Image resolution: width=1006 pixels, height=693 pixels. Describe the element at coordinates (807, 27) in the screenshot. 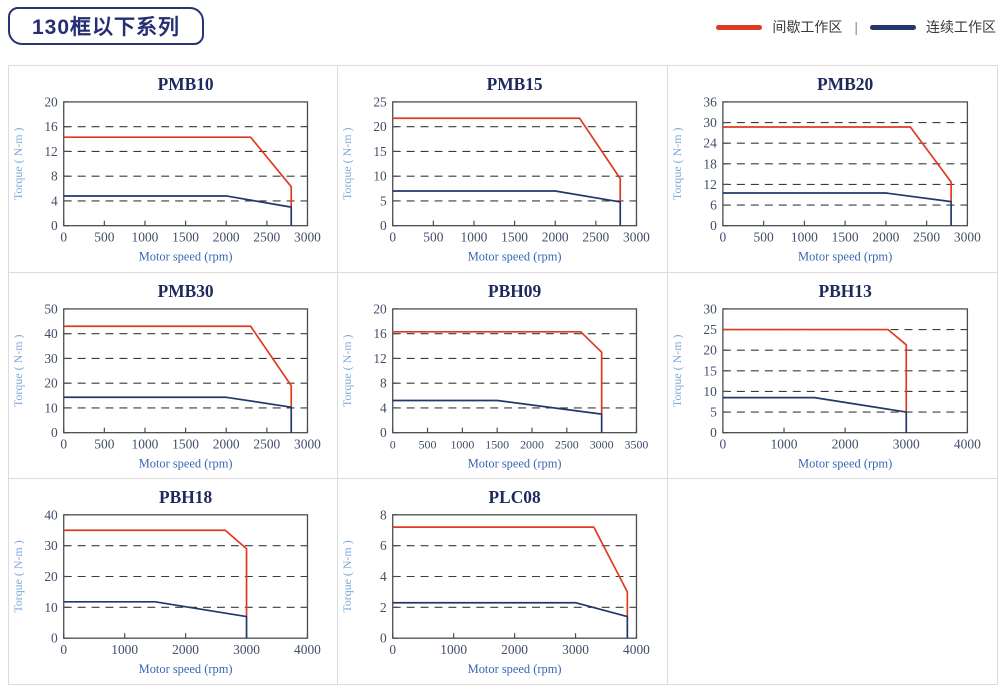

I see `legend-label-intermittent: 间歇工作区` at that location.